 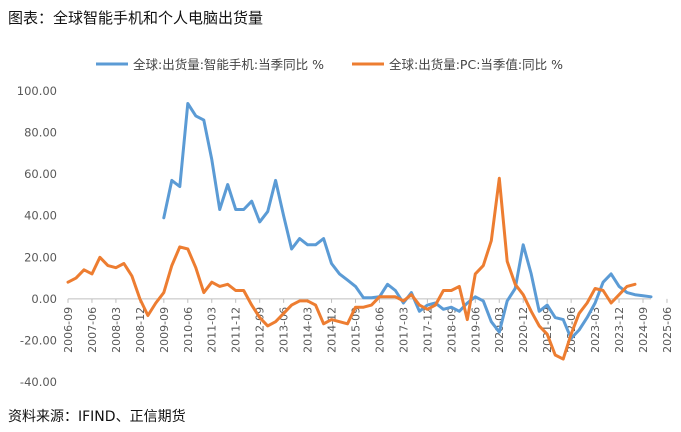 I want to click on source-note: 资料来源：IFIND、正信期货, so click(x=97, y=417).